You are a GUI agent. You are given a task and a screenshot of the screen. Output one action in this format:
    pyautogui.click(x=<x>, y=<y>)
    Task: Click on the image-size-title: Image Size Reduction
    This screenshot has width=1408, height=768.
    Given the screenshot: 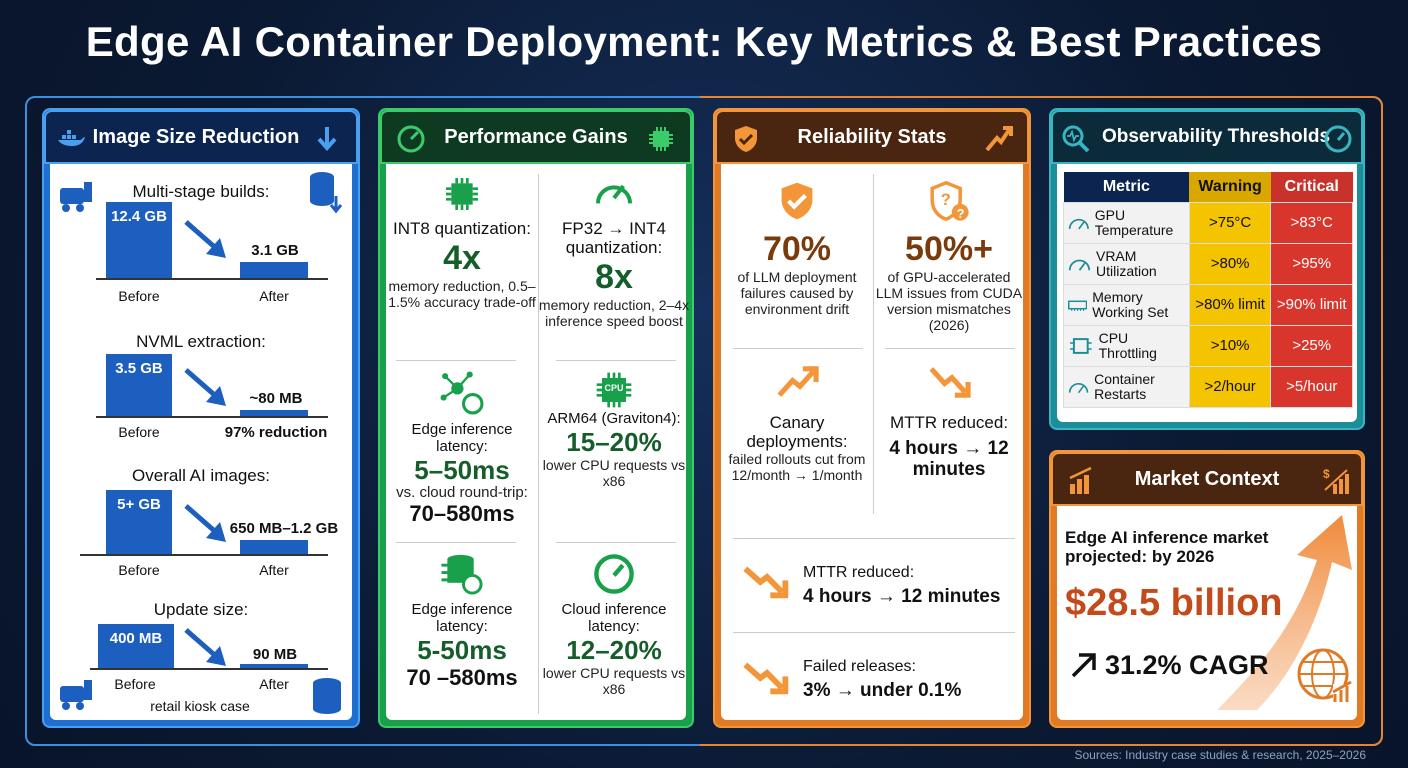 What is the action you would take?
    pyautogui.click(x=196, y=136)
    